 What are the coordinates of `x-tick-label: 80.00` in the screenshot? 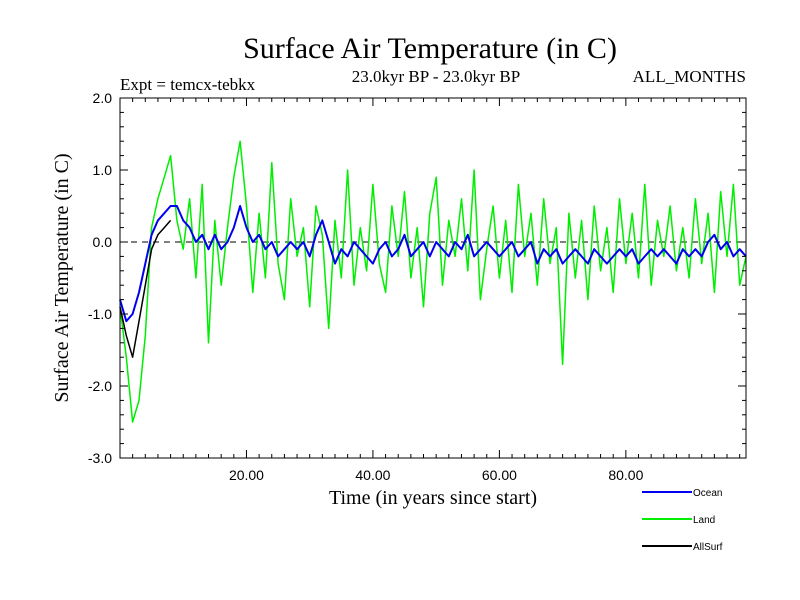 It's located at (625, 475).